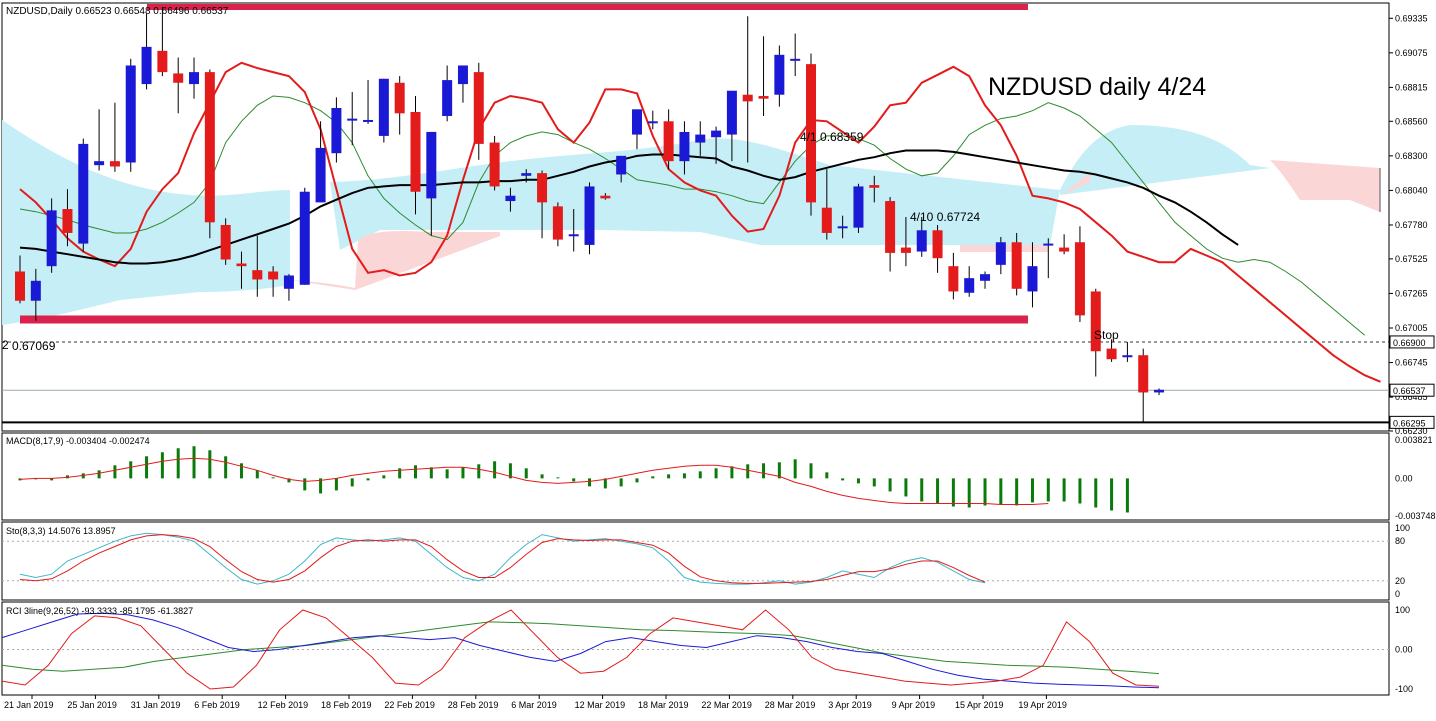  I want to click on rci-panel-frame, so click(695, 648).